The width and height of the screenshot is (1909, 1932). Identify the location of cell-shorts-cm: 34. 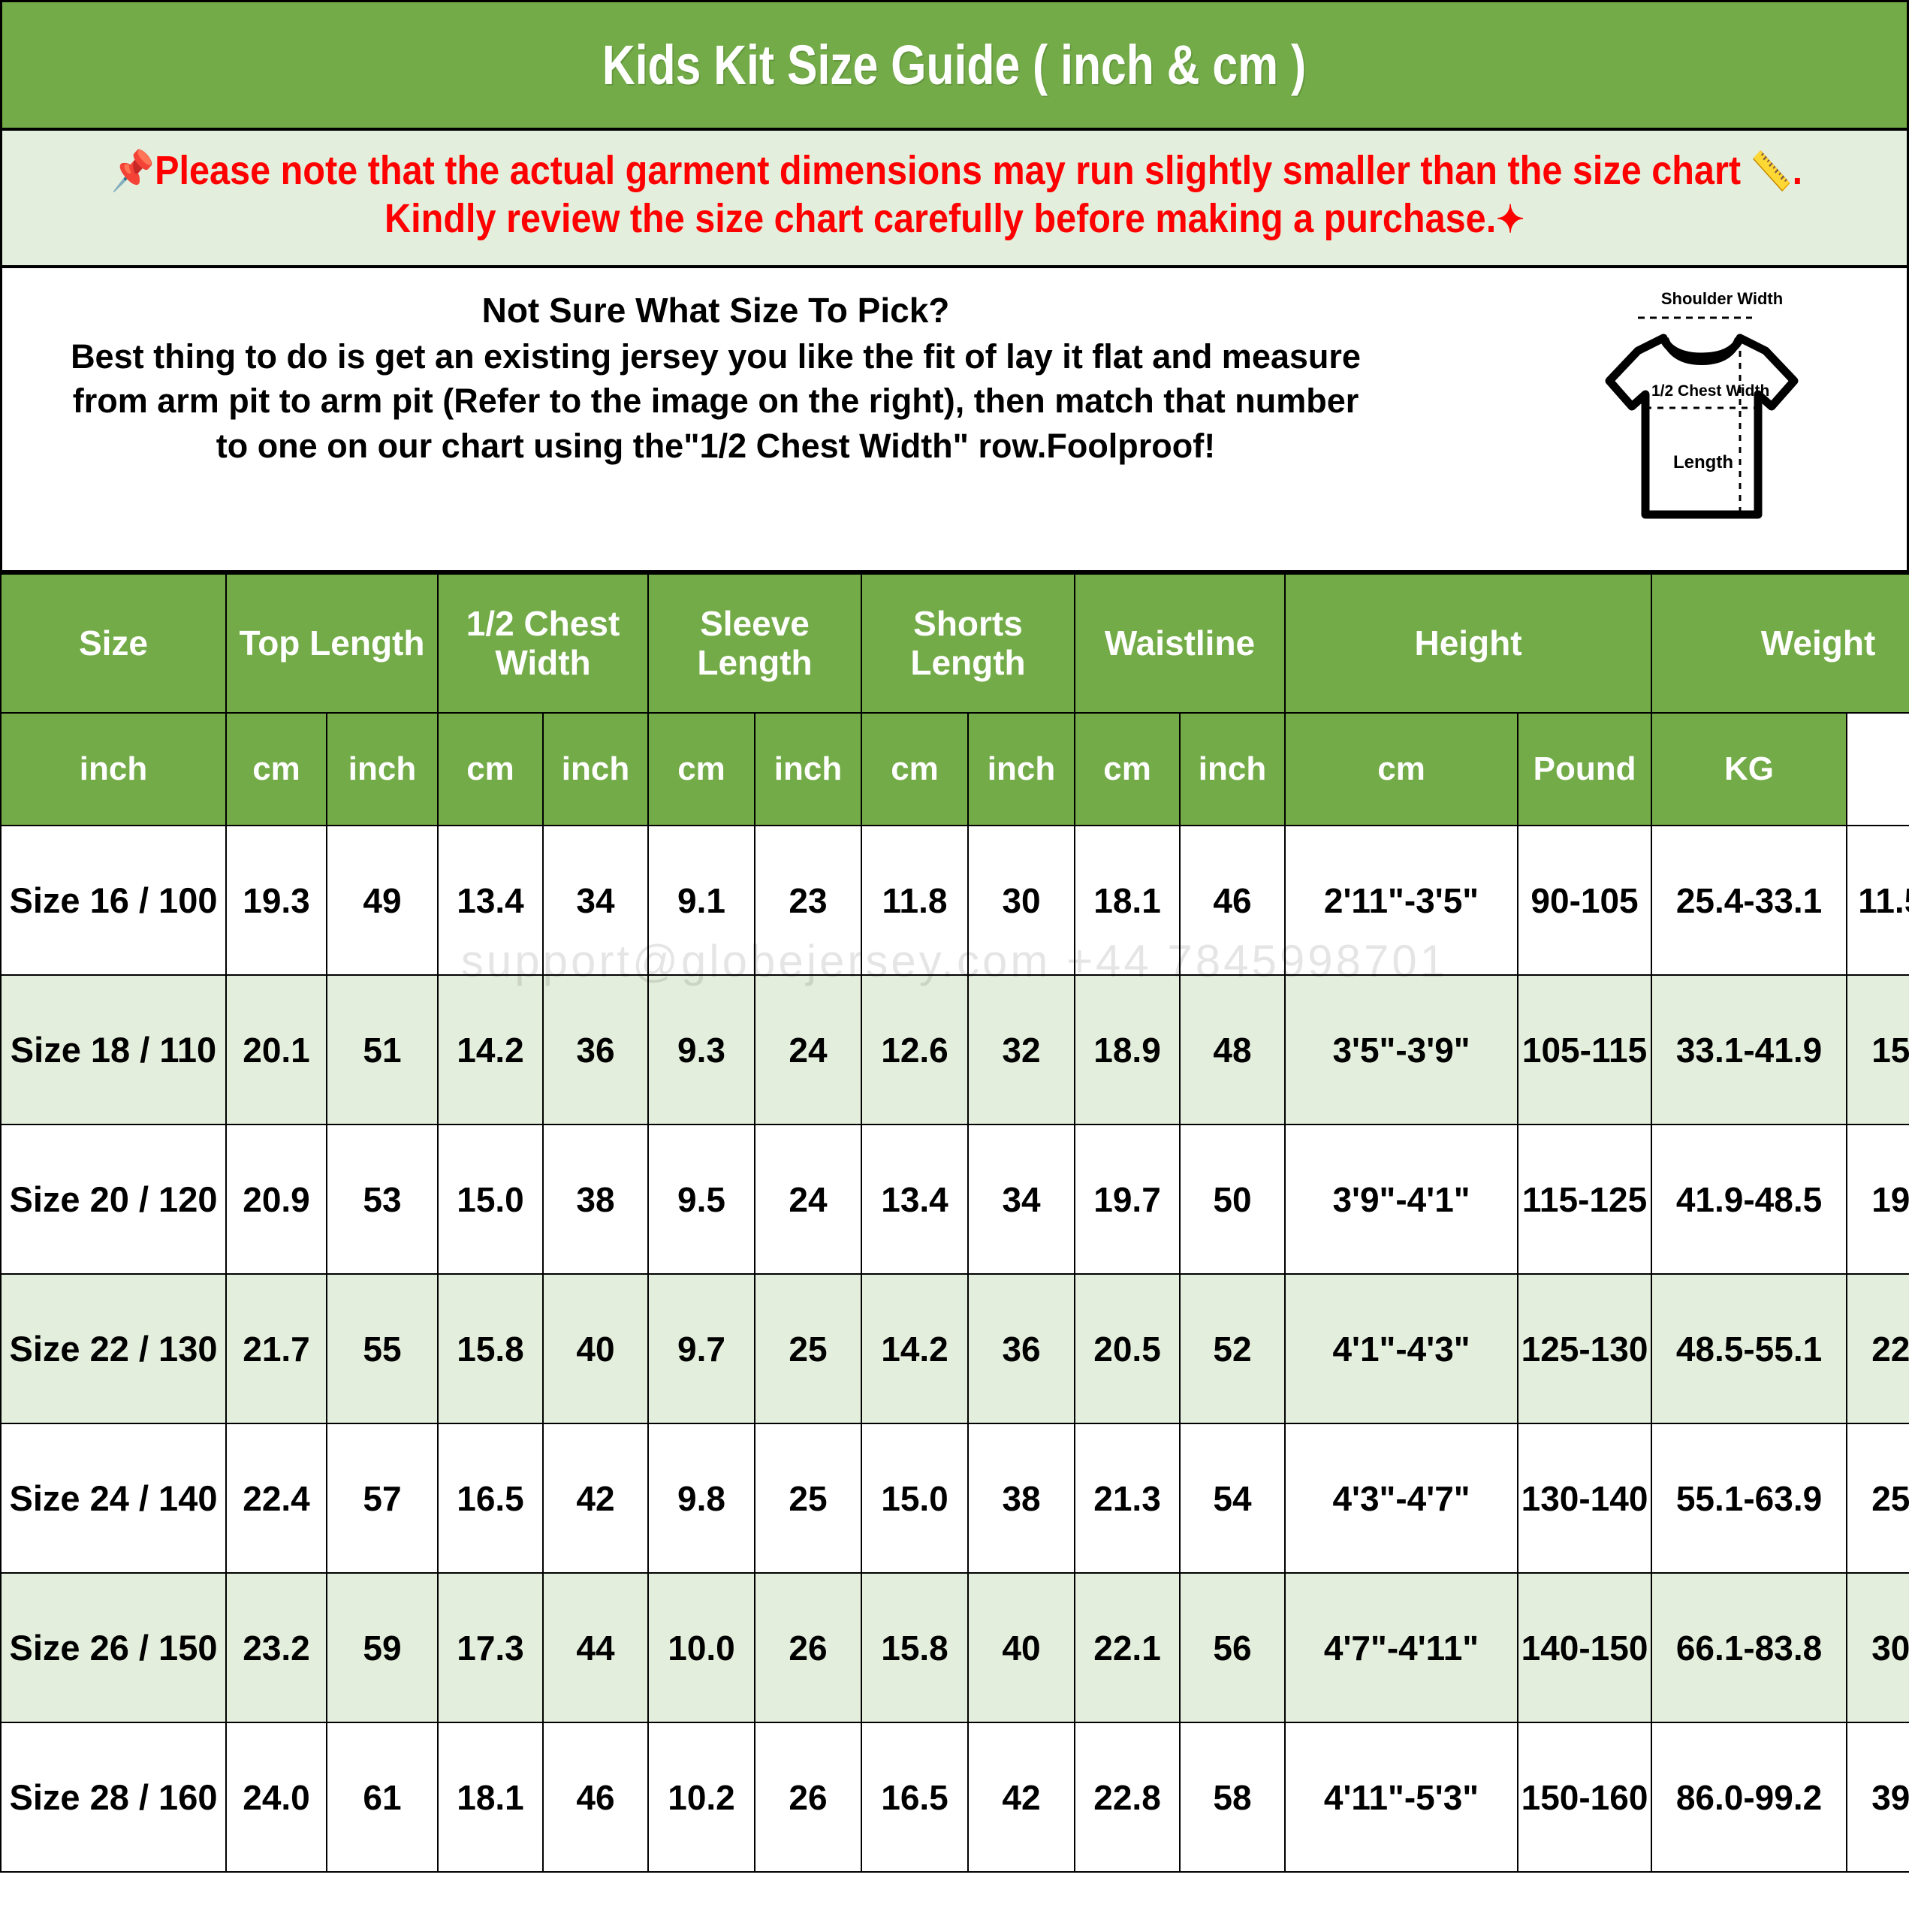
(1021, 1199).